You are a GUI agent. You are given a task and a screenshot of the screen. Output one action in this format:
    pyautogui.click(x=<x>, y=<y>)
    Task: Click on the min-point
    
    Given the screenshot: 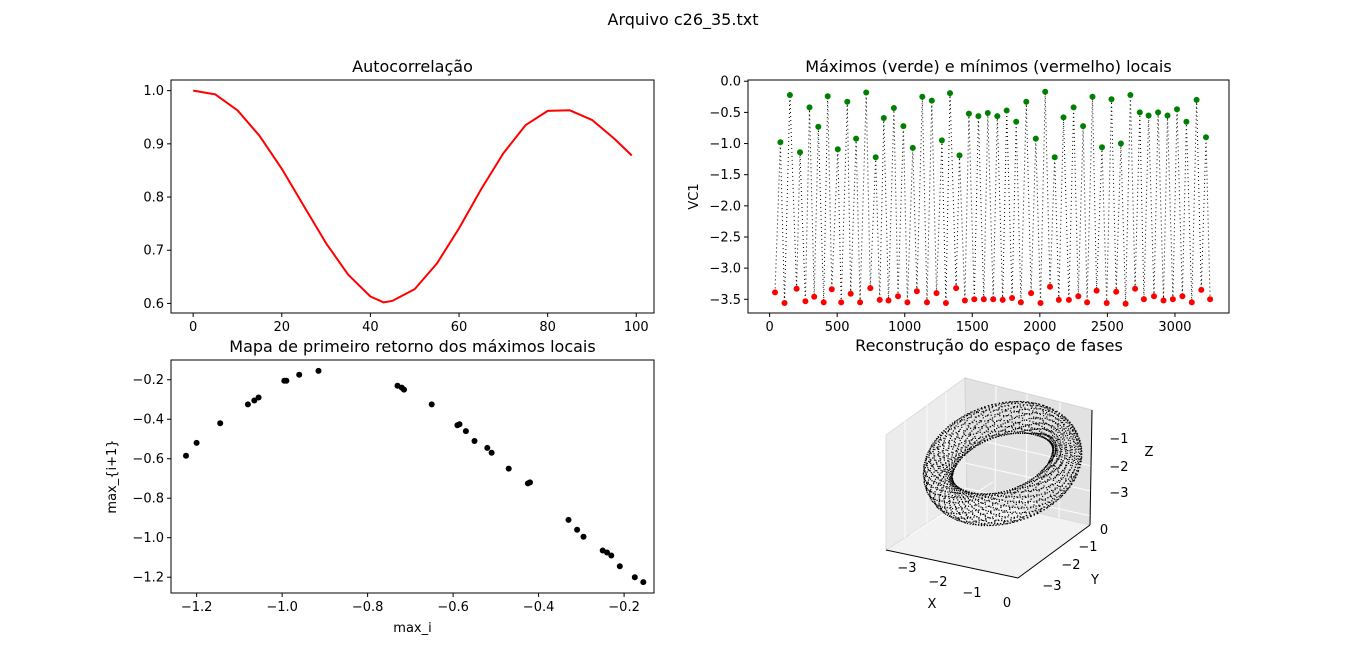 What is the action you would take?
    pyautogui.click(x=974, y=299)
    